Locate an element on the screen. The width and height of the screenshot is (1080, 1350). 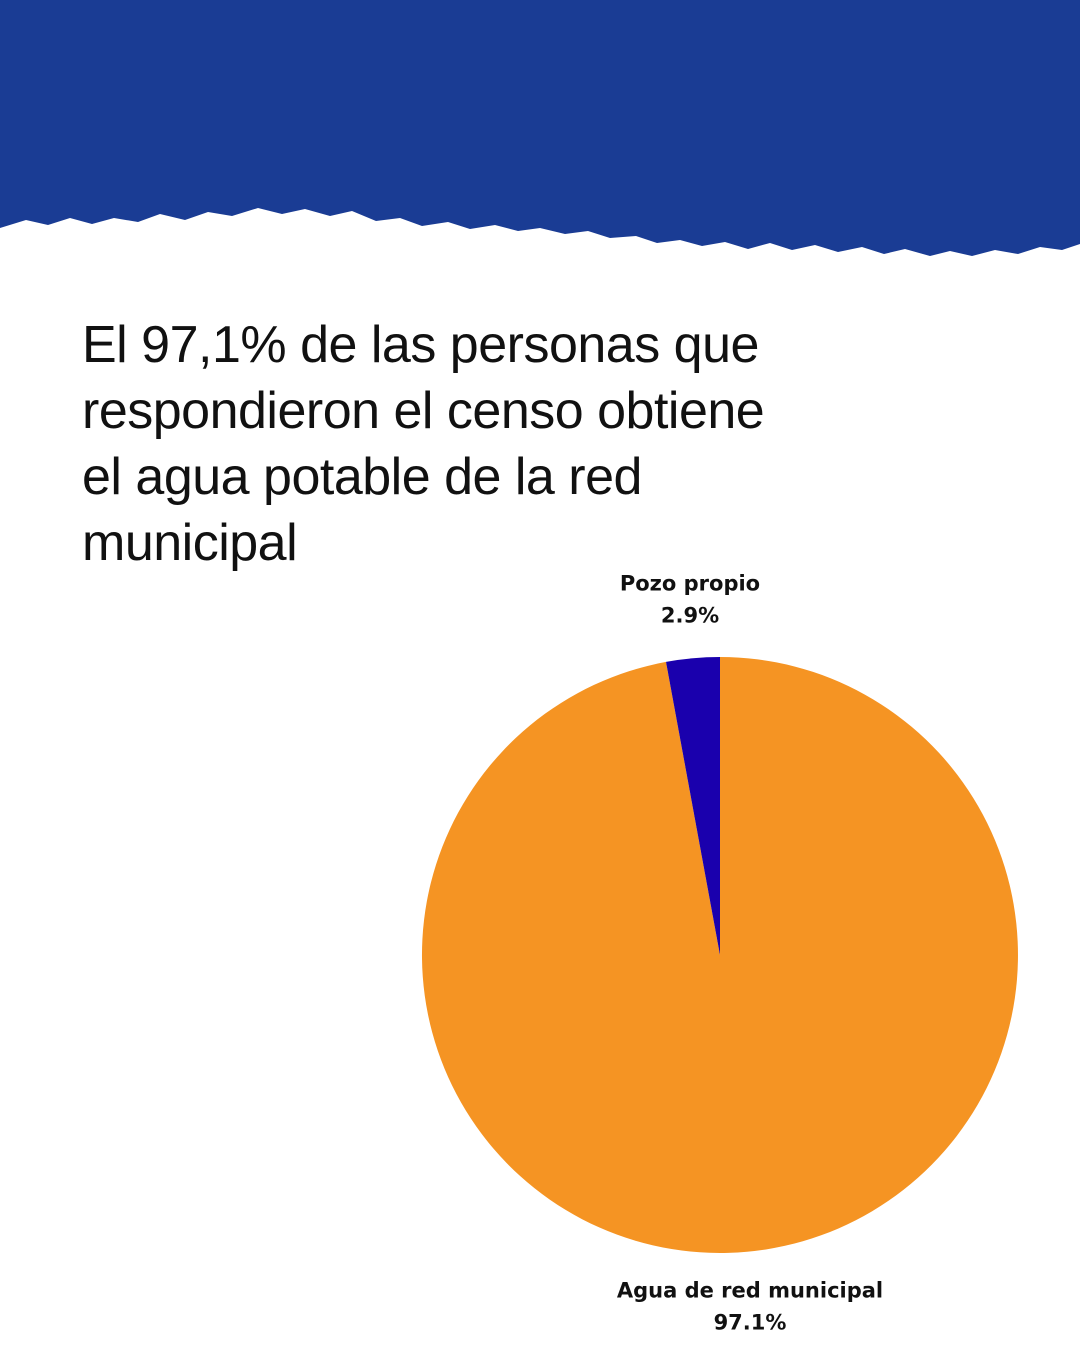
pie-label-agua-de-red-municipal: Agua de red municipal 97.1% is located at coordinates (750, 1307).